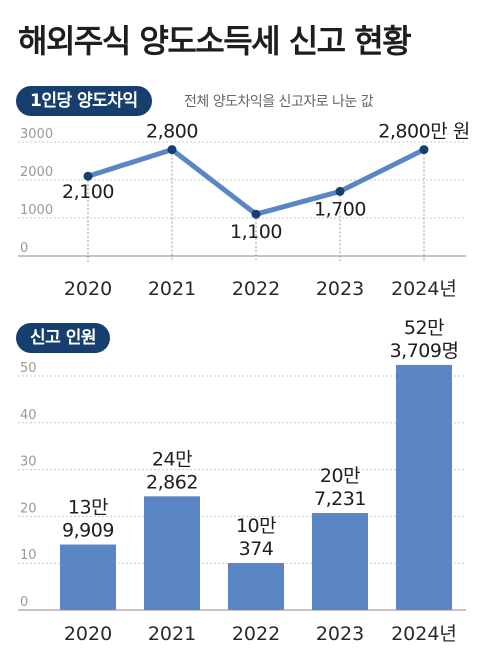 The height and width of the screenshot is (660, 485). I want to click on bar-ytick-label: 30, so click(28, 462).